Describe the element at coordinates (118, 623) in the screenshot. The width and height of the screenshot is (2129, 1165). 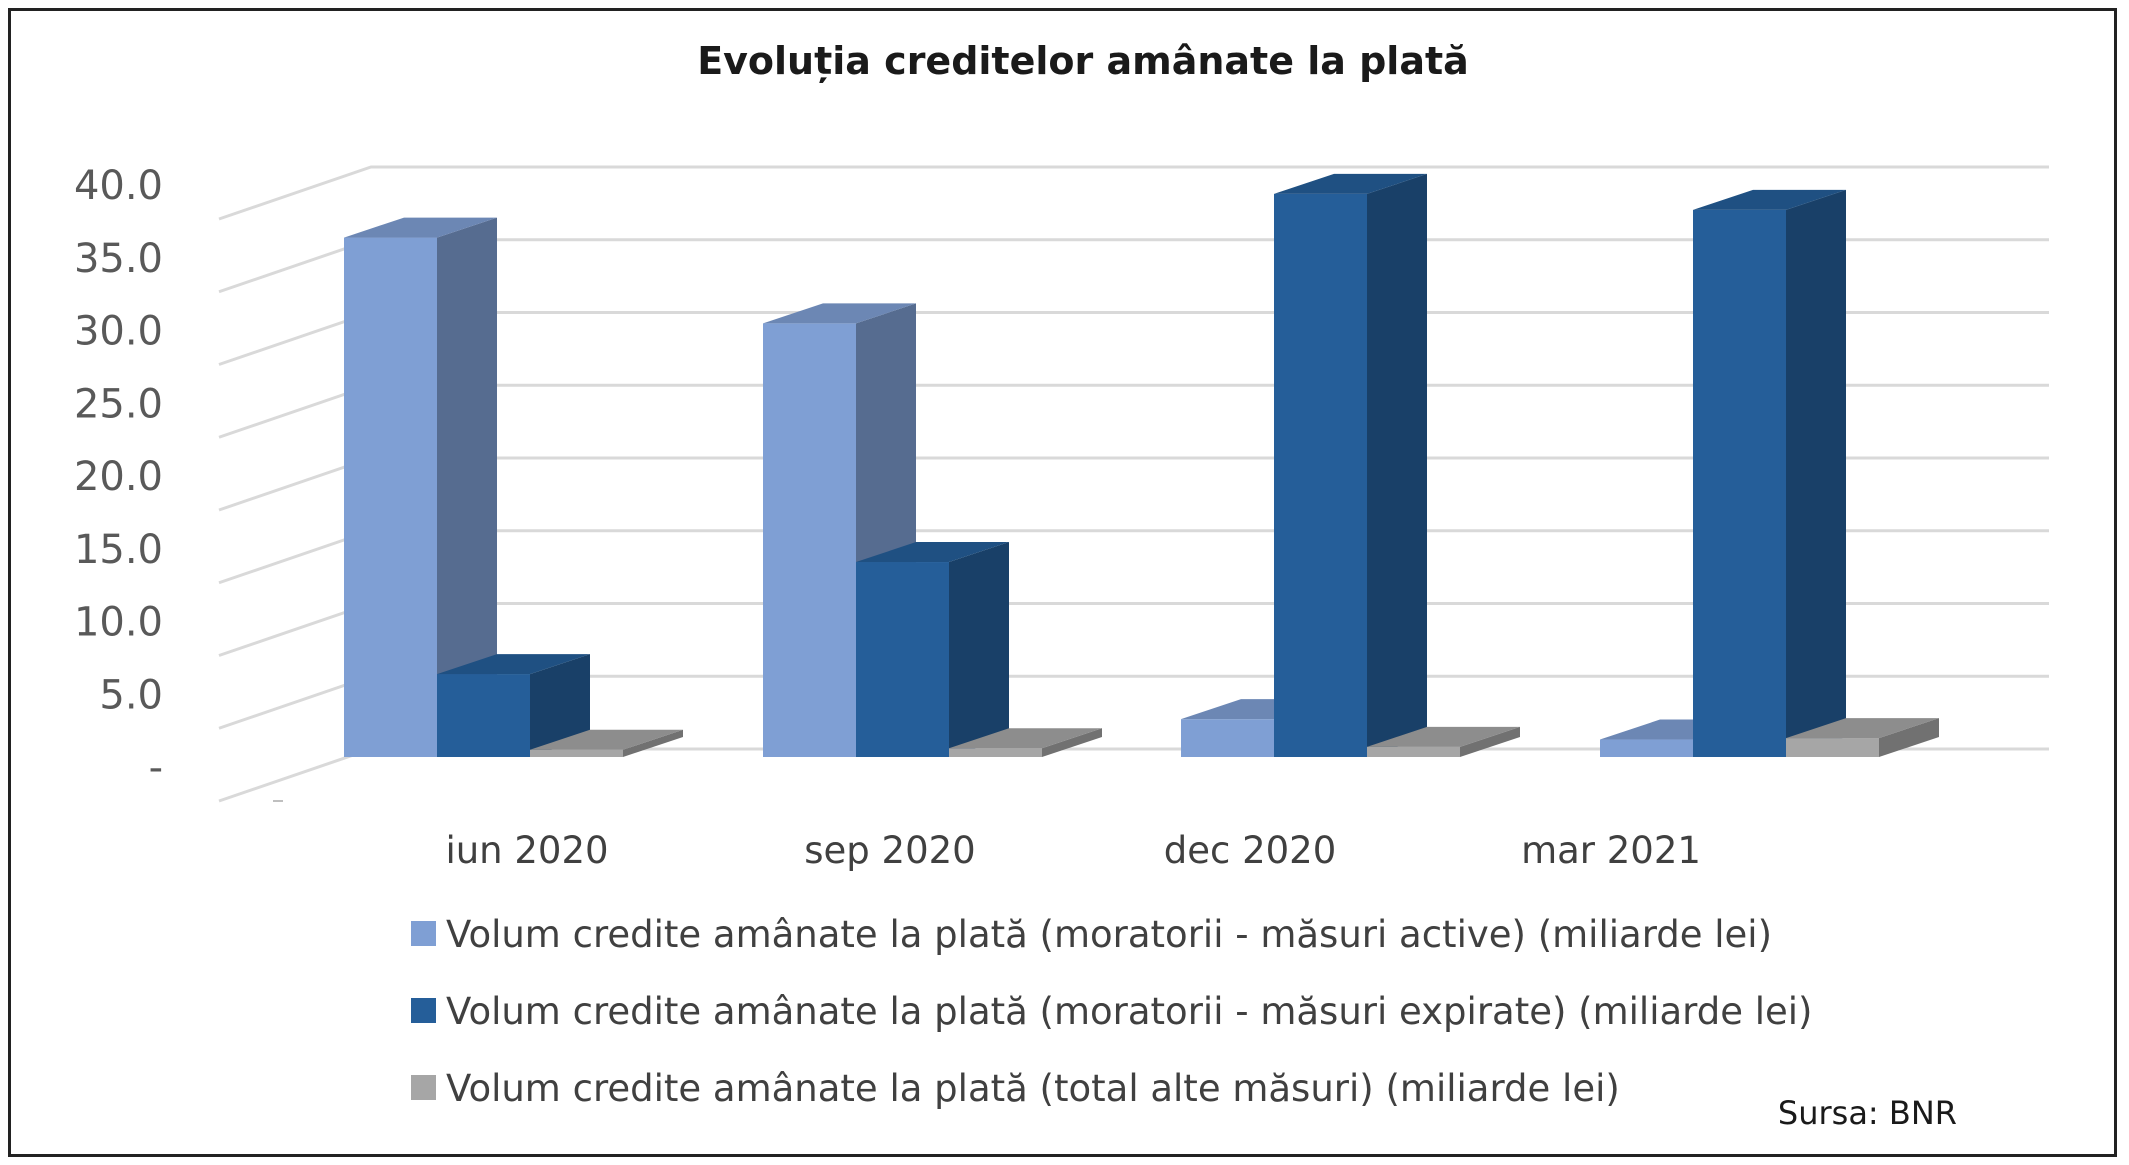
I see `y-tick-label: 10.0` at that location.